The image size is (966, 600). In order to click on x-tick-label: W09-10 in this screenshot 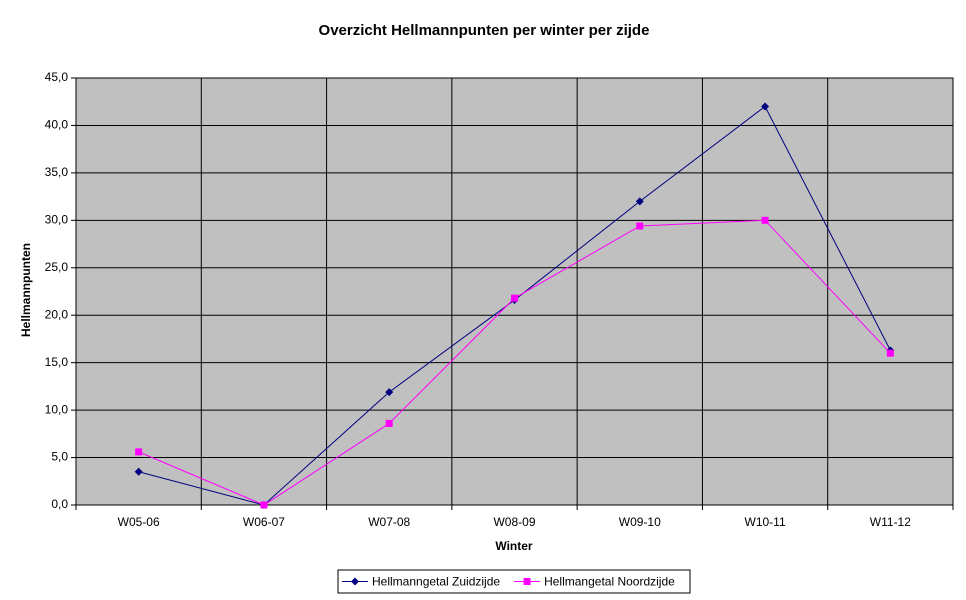, I will do `click(640, 522)`.